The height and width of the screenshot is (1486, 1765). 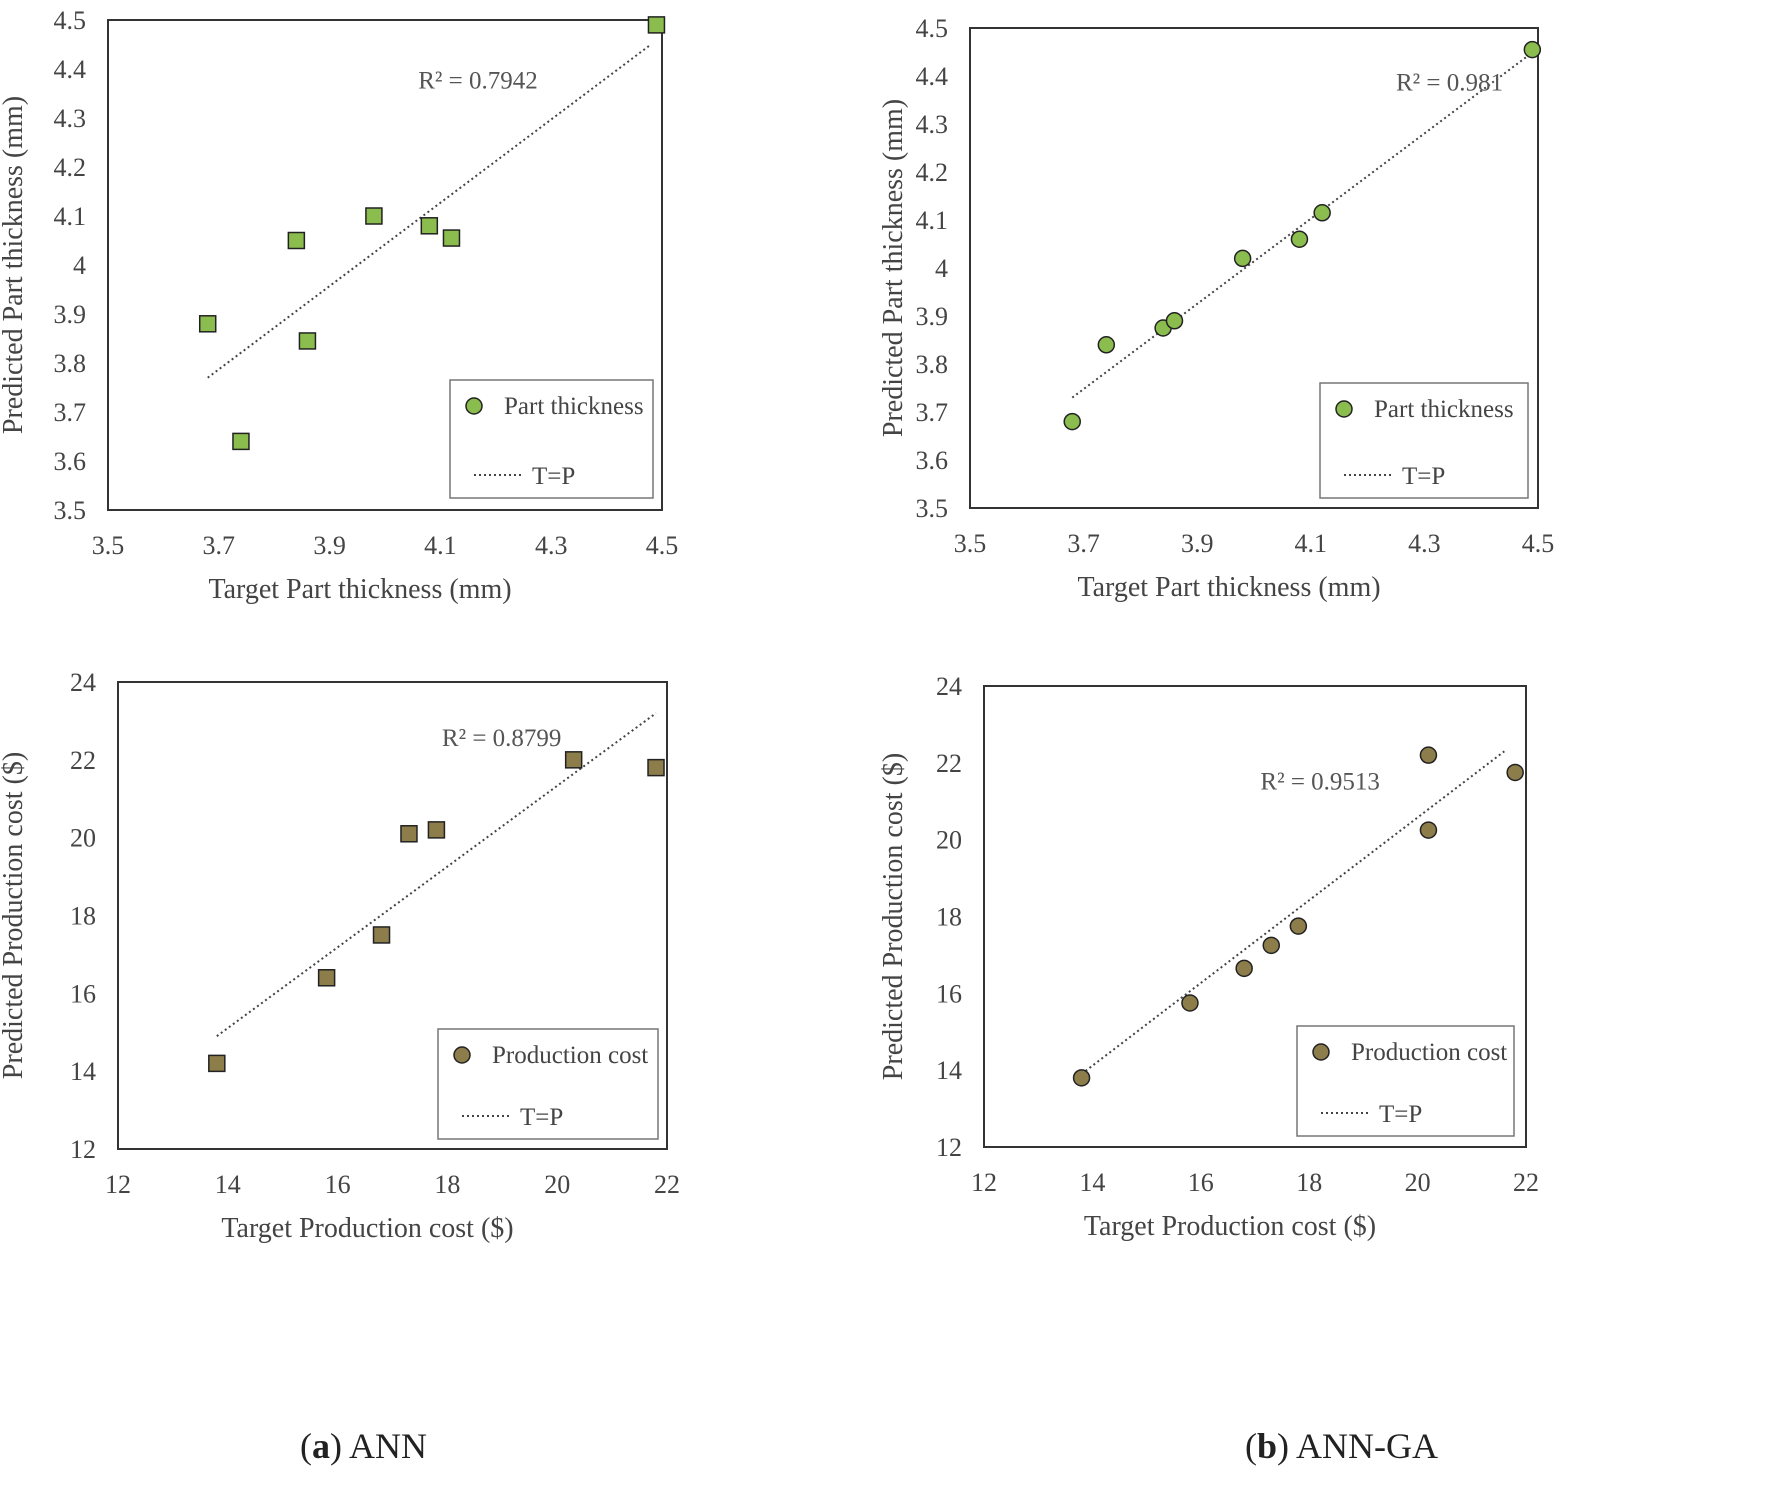 What do you see at coordinates (83, 993) in the screenshot?
I see `ann-cost-ytick-label: 16` at bounding box center [83, 993].